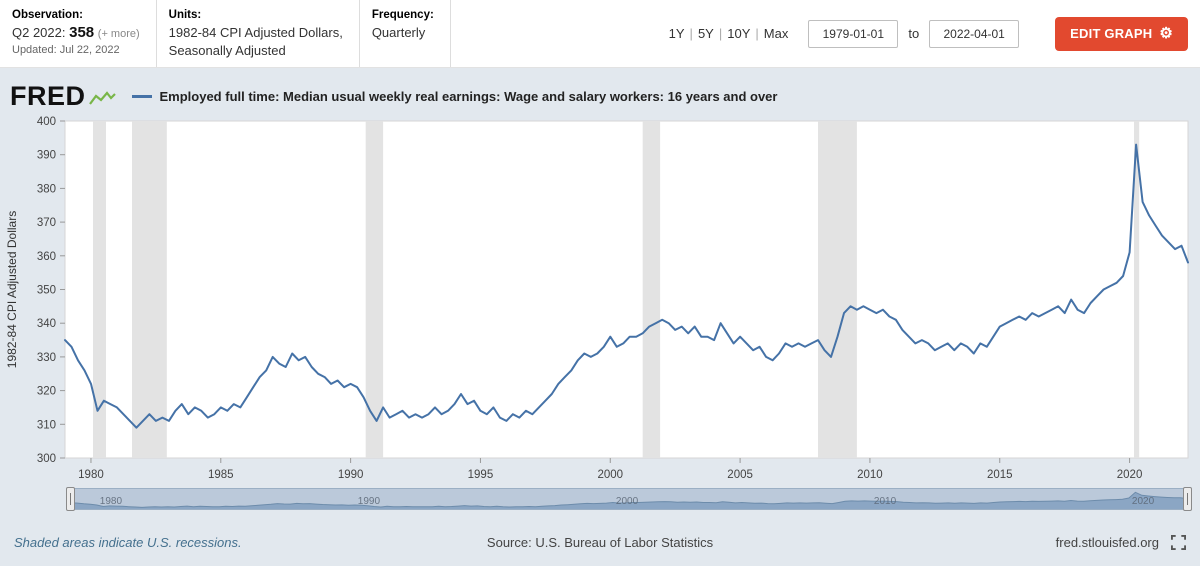  I want to click on slider-year-label: 1980, so click(111, 501).